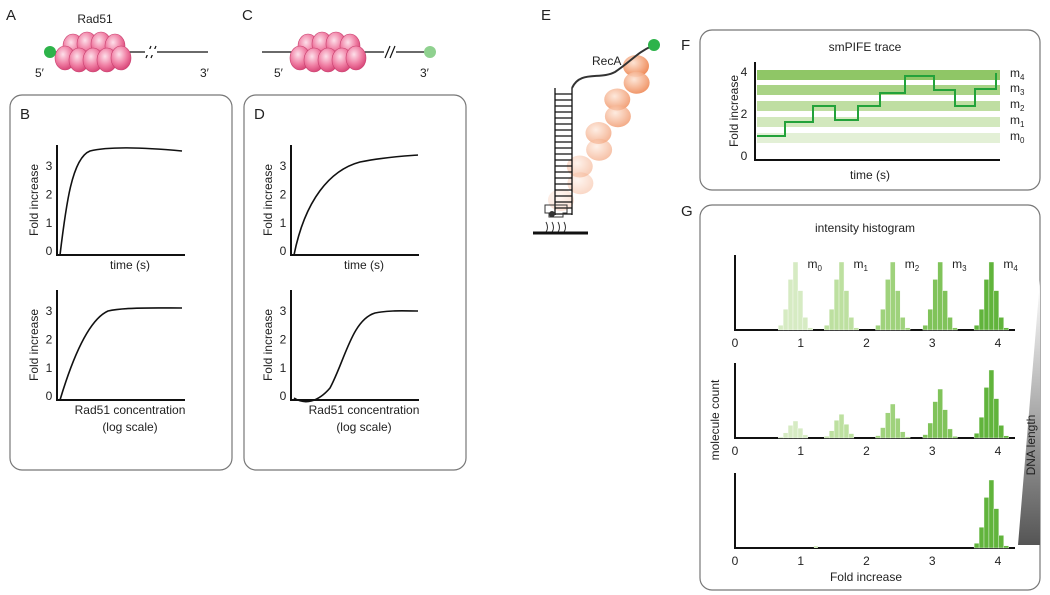 The image size is (1050, 595). I want to click on titration-curve, so click(356, 356).